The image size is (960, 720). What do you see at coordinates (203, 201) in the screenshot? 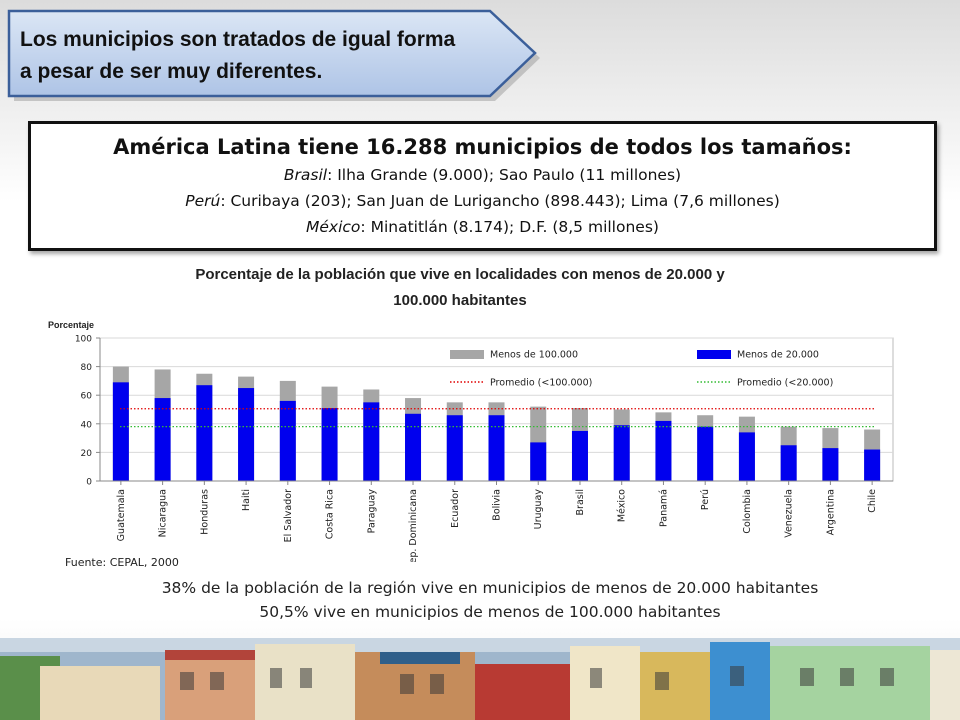
I see `info-country-peru: Perú` at bounding box center [203, 201].